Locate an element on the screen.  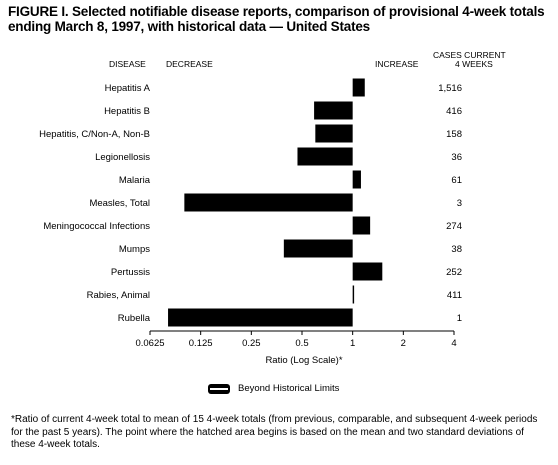
cases-mumps: 38 is located at coordinates (456, 249).